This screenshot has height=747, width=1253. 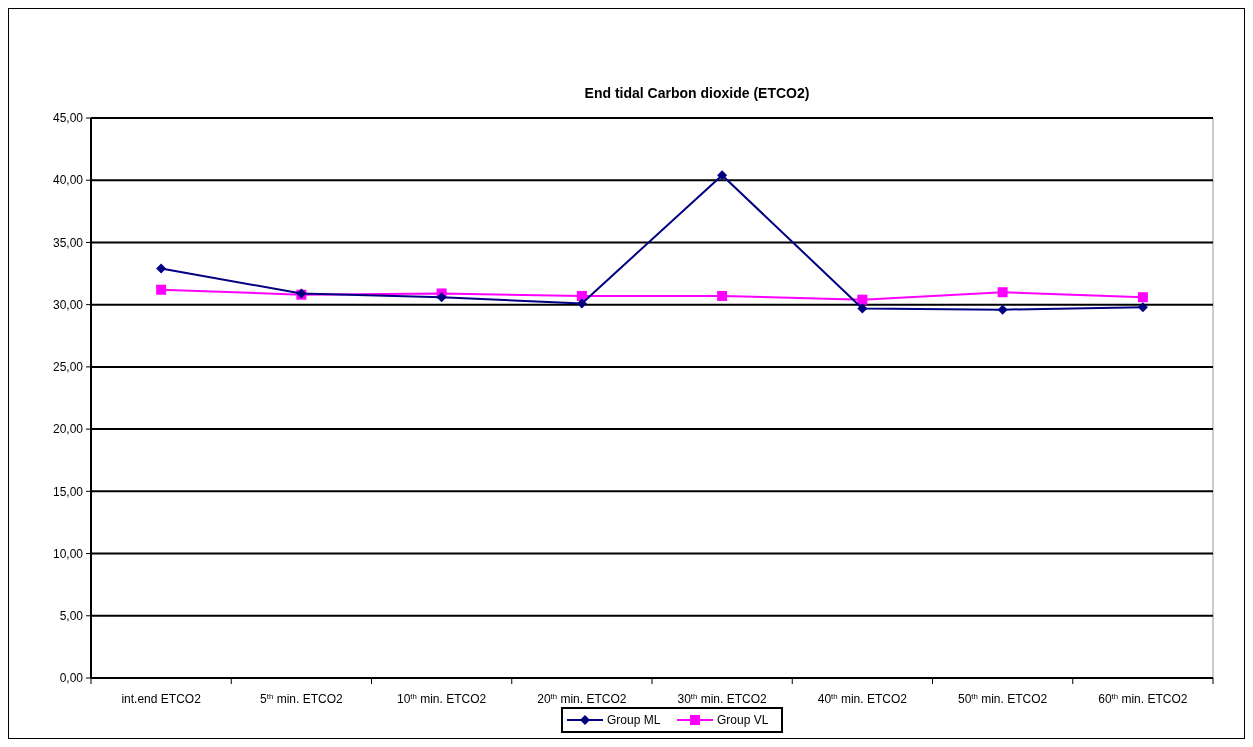 What do you see at coordinates (71, 615) in the screenshot?
I see `y-tick-label: 5,00` at bounding box center [71, 615].